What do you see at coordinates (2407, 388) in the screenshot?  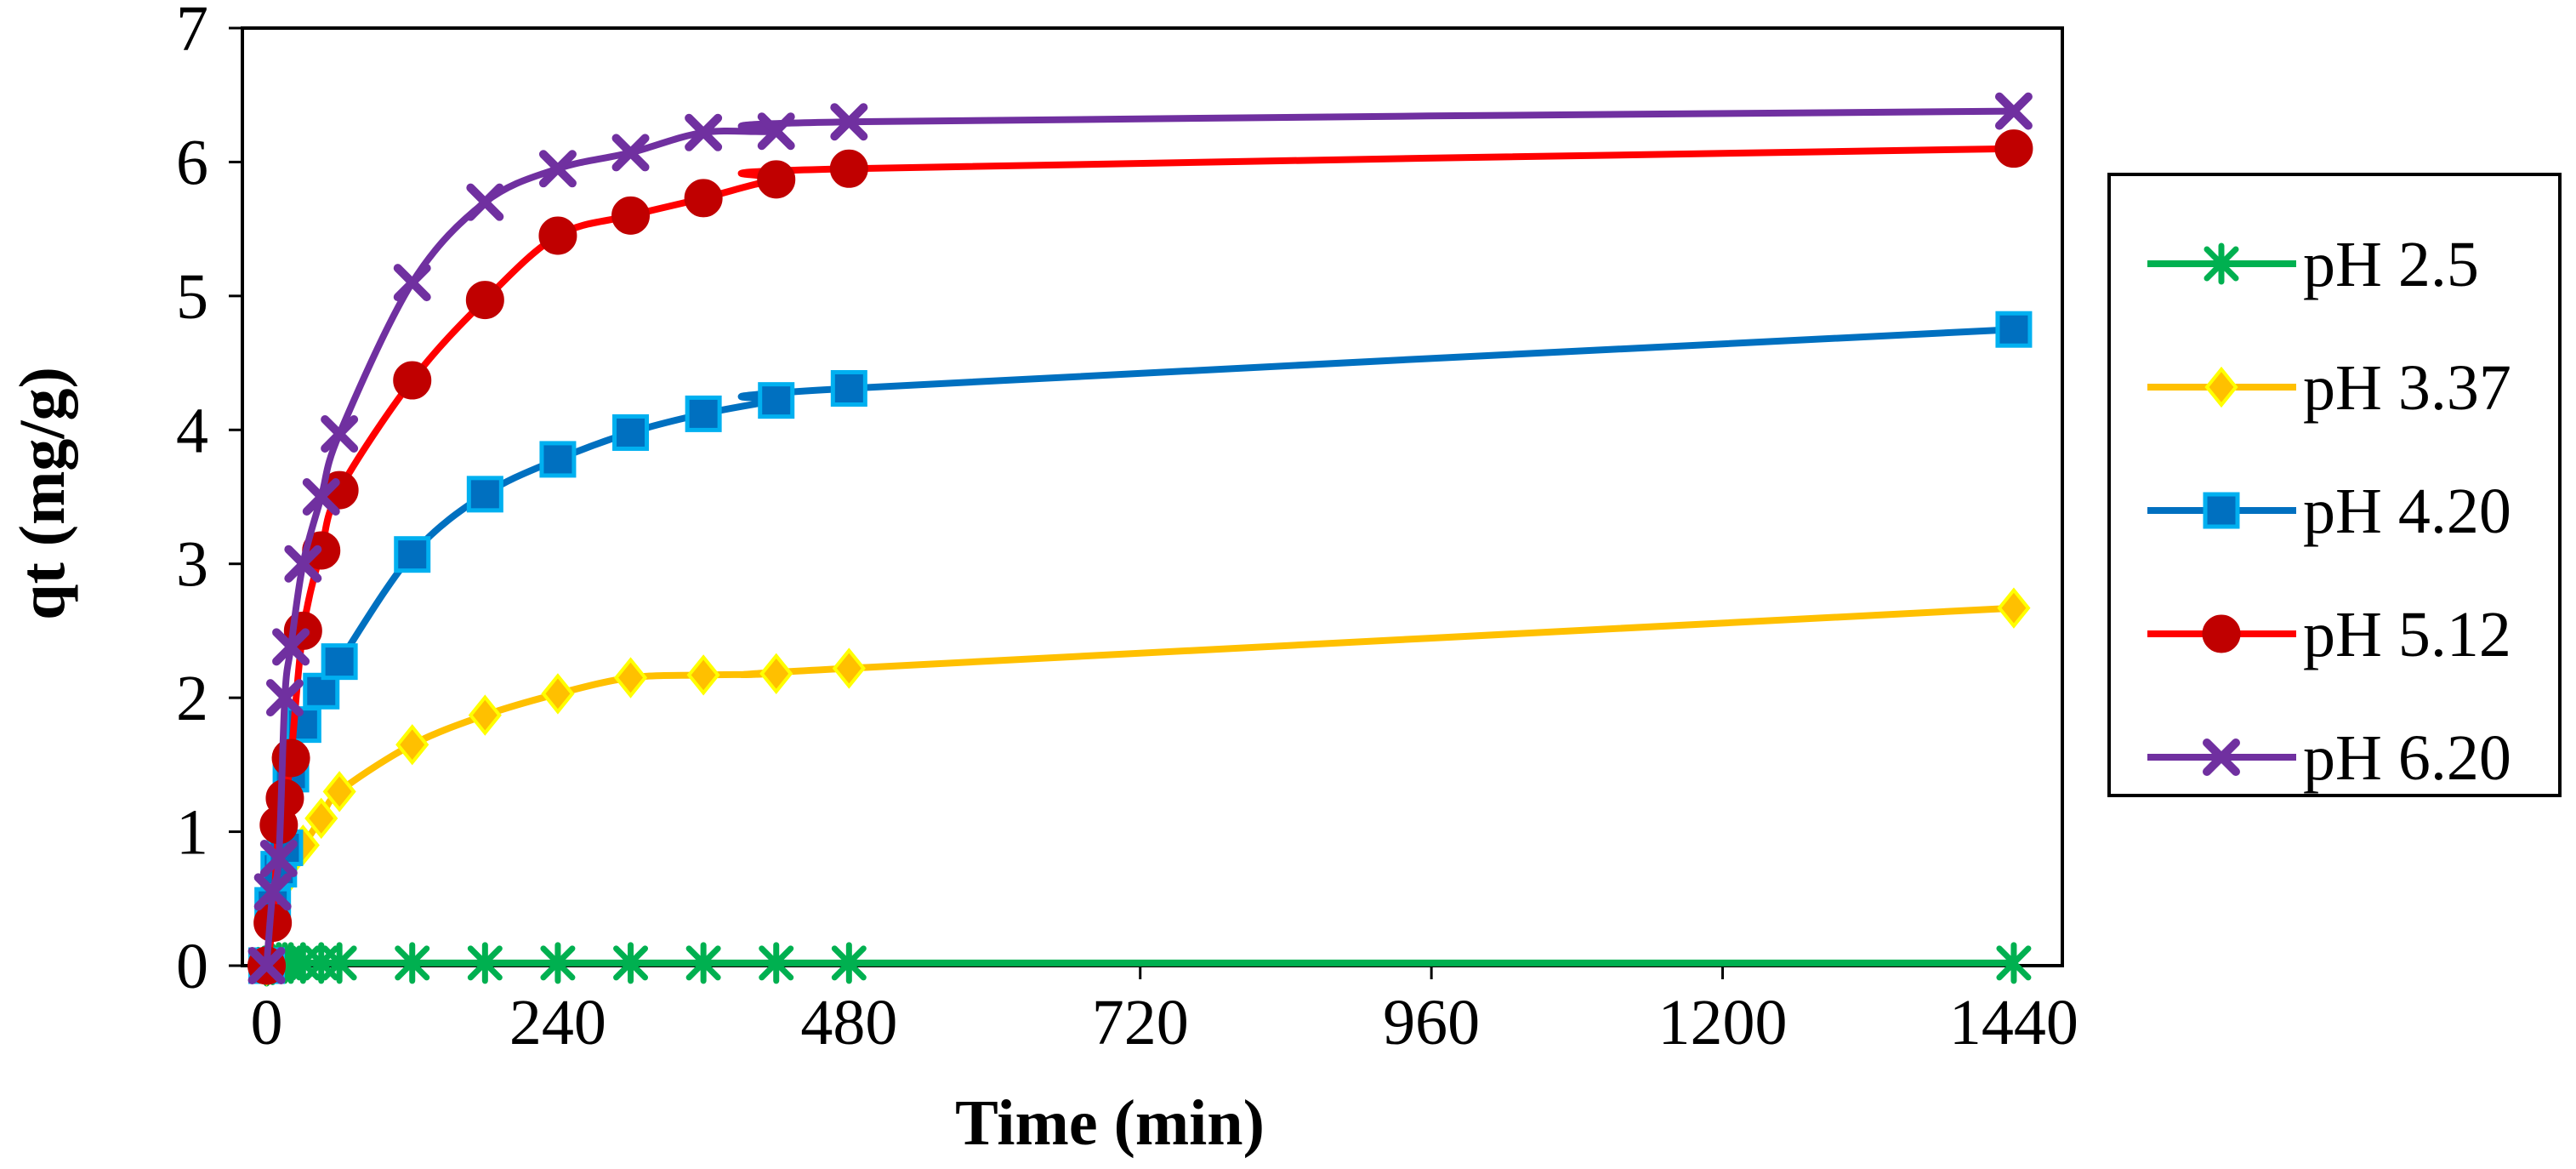 I see `legend-label: pH 3.37` at bounding box center [2407, 388].